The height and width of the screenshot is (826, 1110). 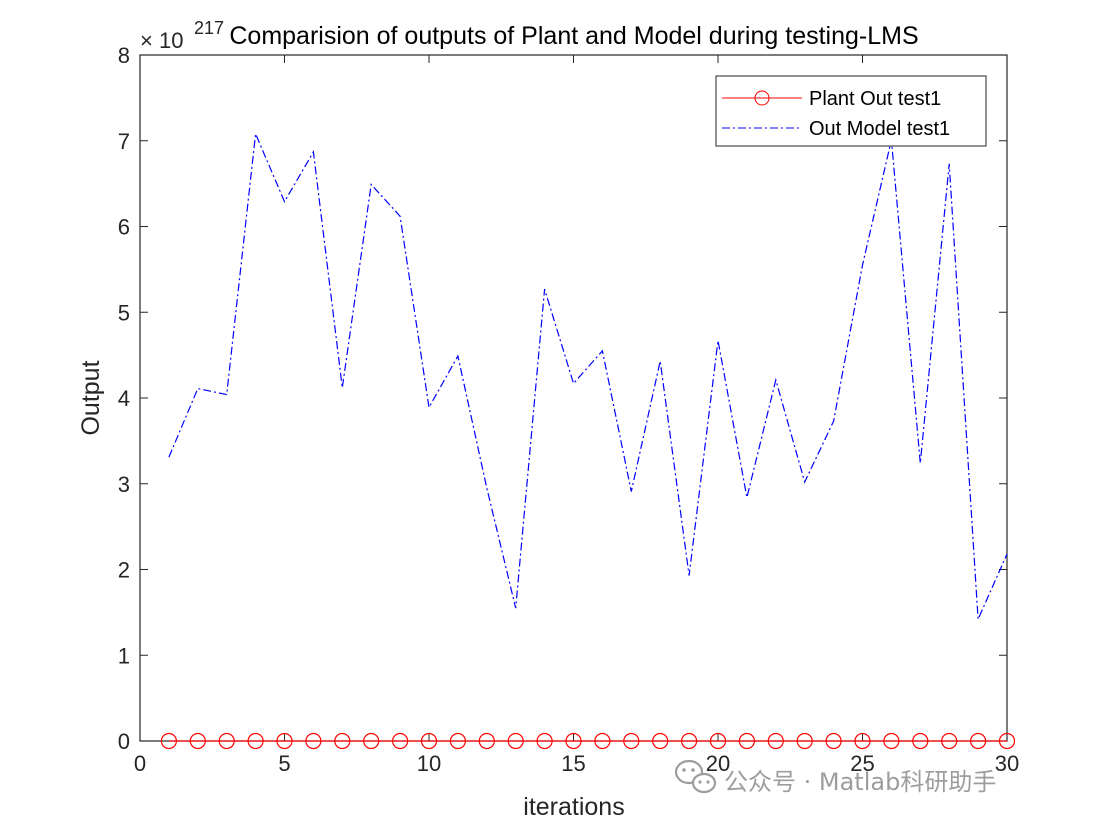 What do you see at coordinates (124, 227) in the screenshot?
I see `y-tick-label: 6` at bounding box center [124, 227].